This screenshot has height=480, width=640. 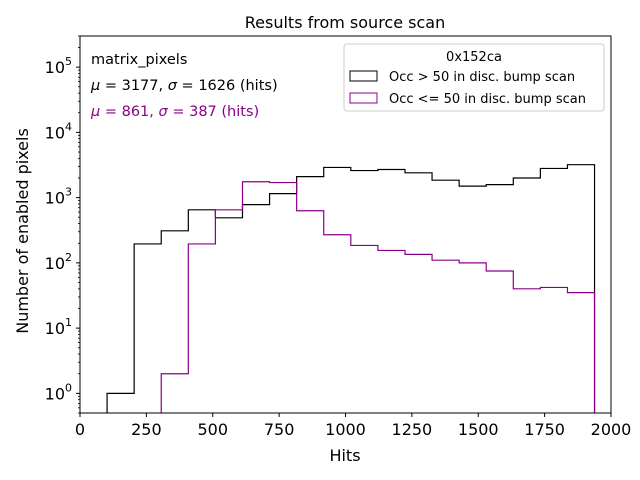 I want to click on x-tick-label-500: 500, so click(x=212, y=429).